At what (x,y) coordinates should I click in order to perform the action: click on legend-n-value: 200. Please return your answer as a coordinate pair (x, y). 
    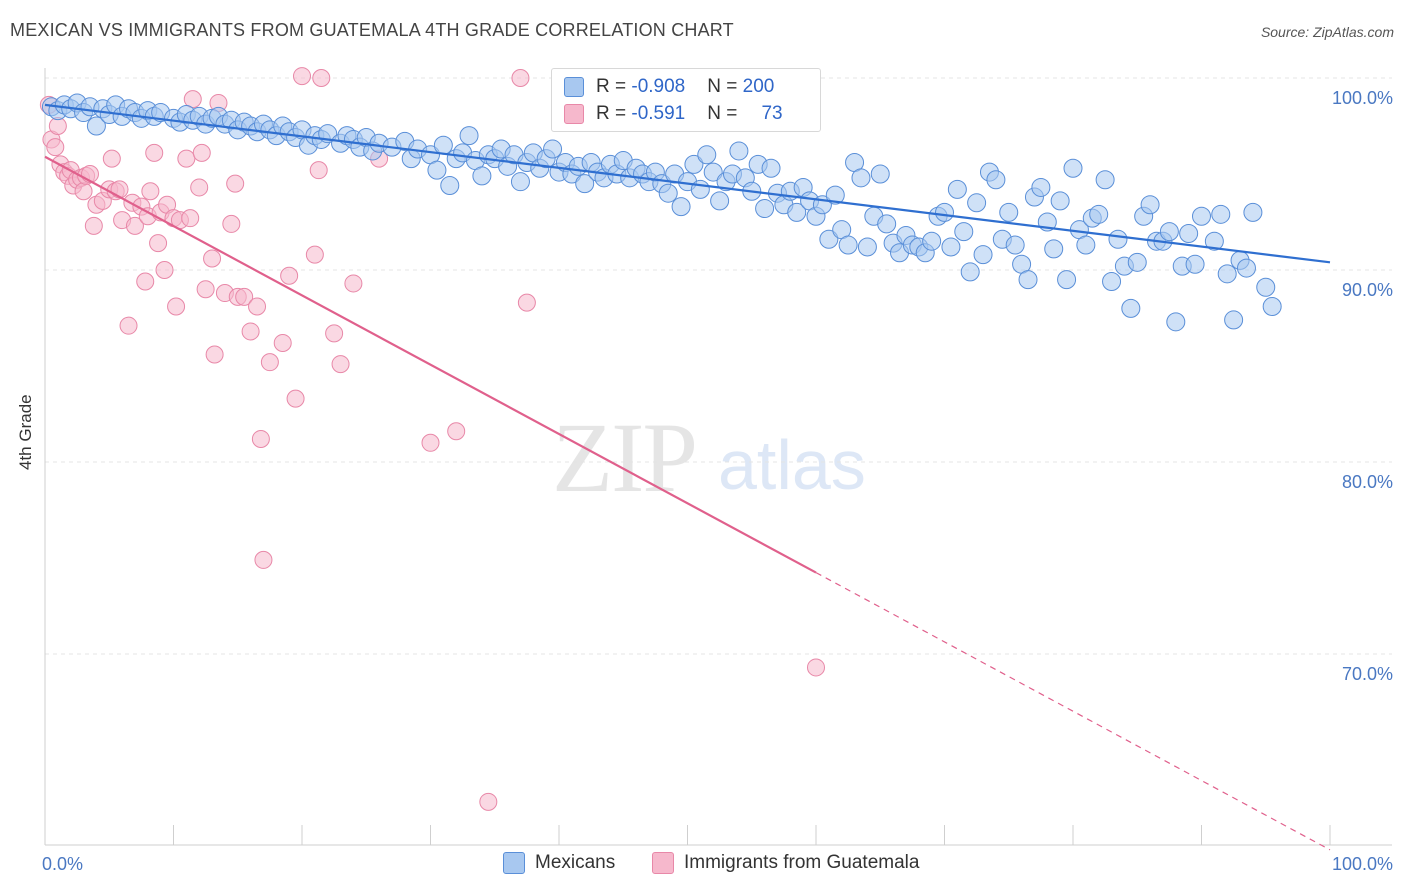
    Looking at the image, I should click on (758, 86).